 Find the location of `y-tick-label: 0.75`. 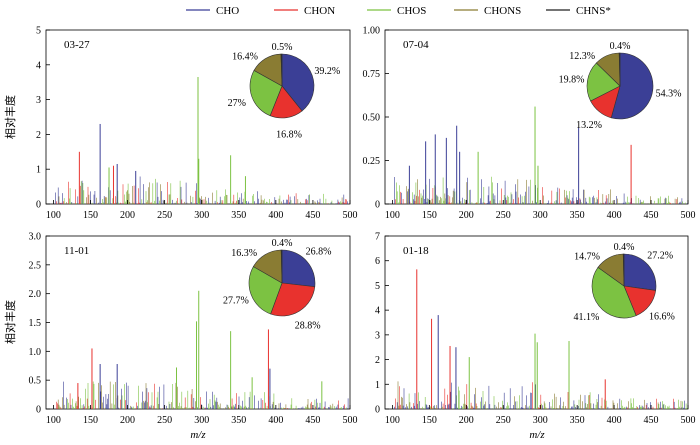

y-tick-label: 0.75 is located at coordinates (372, 74).